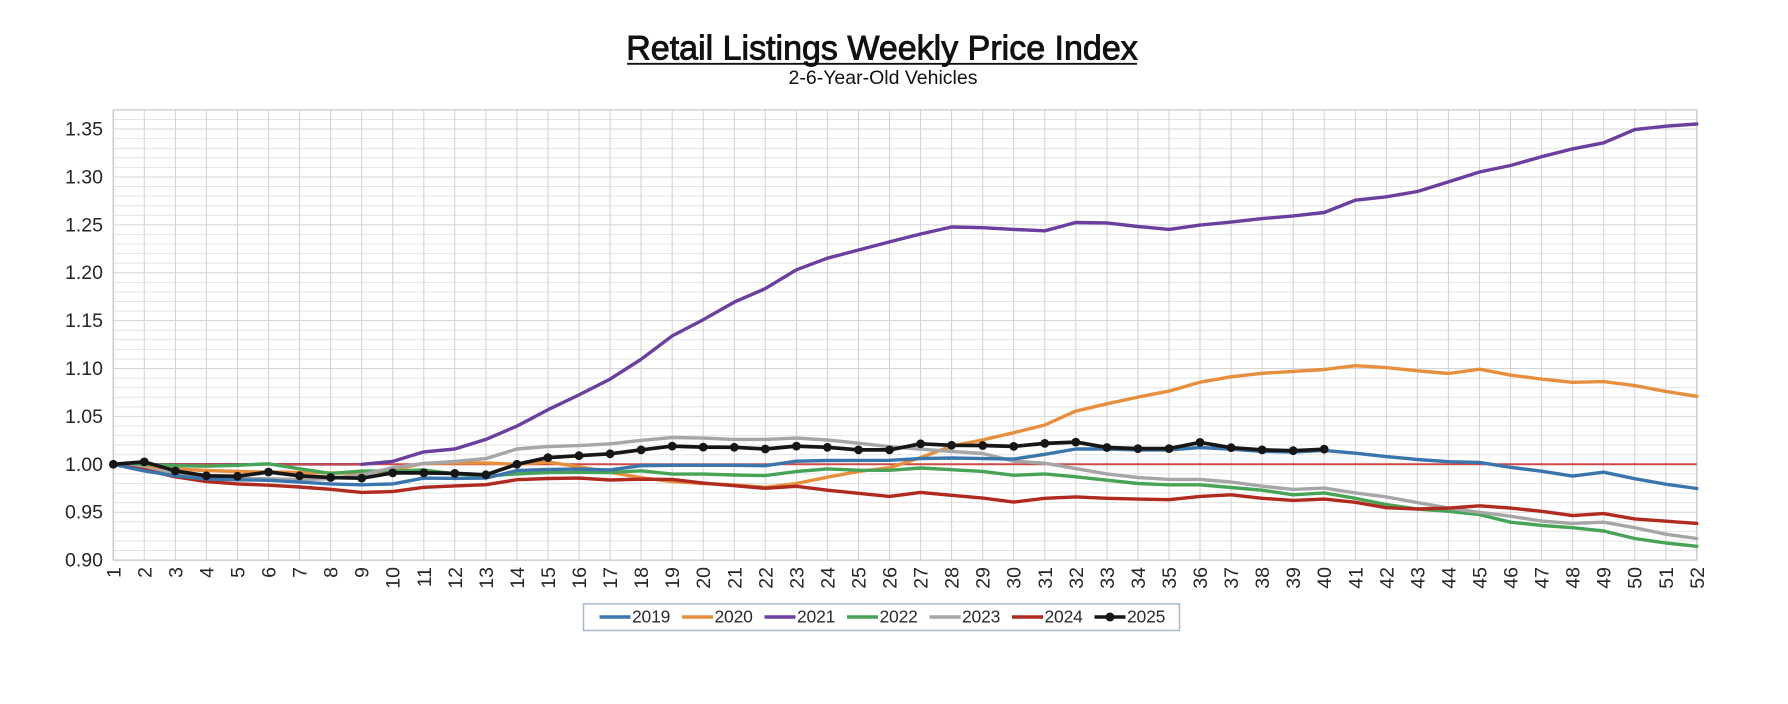 This screenshot has height=704, width=1788. What do you see at coordinates (84, 561) in the screenshot?
I see `svg-text: 0.90` at bounding box center [84, 561].